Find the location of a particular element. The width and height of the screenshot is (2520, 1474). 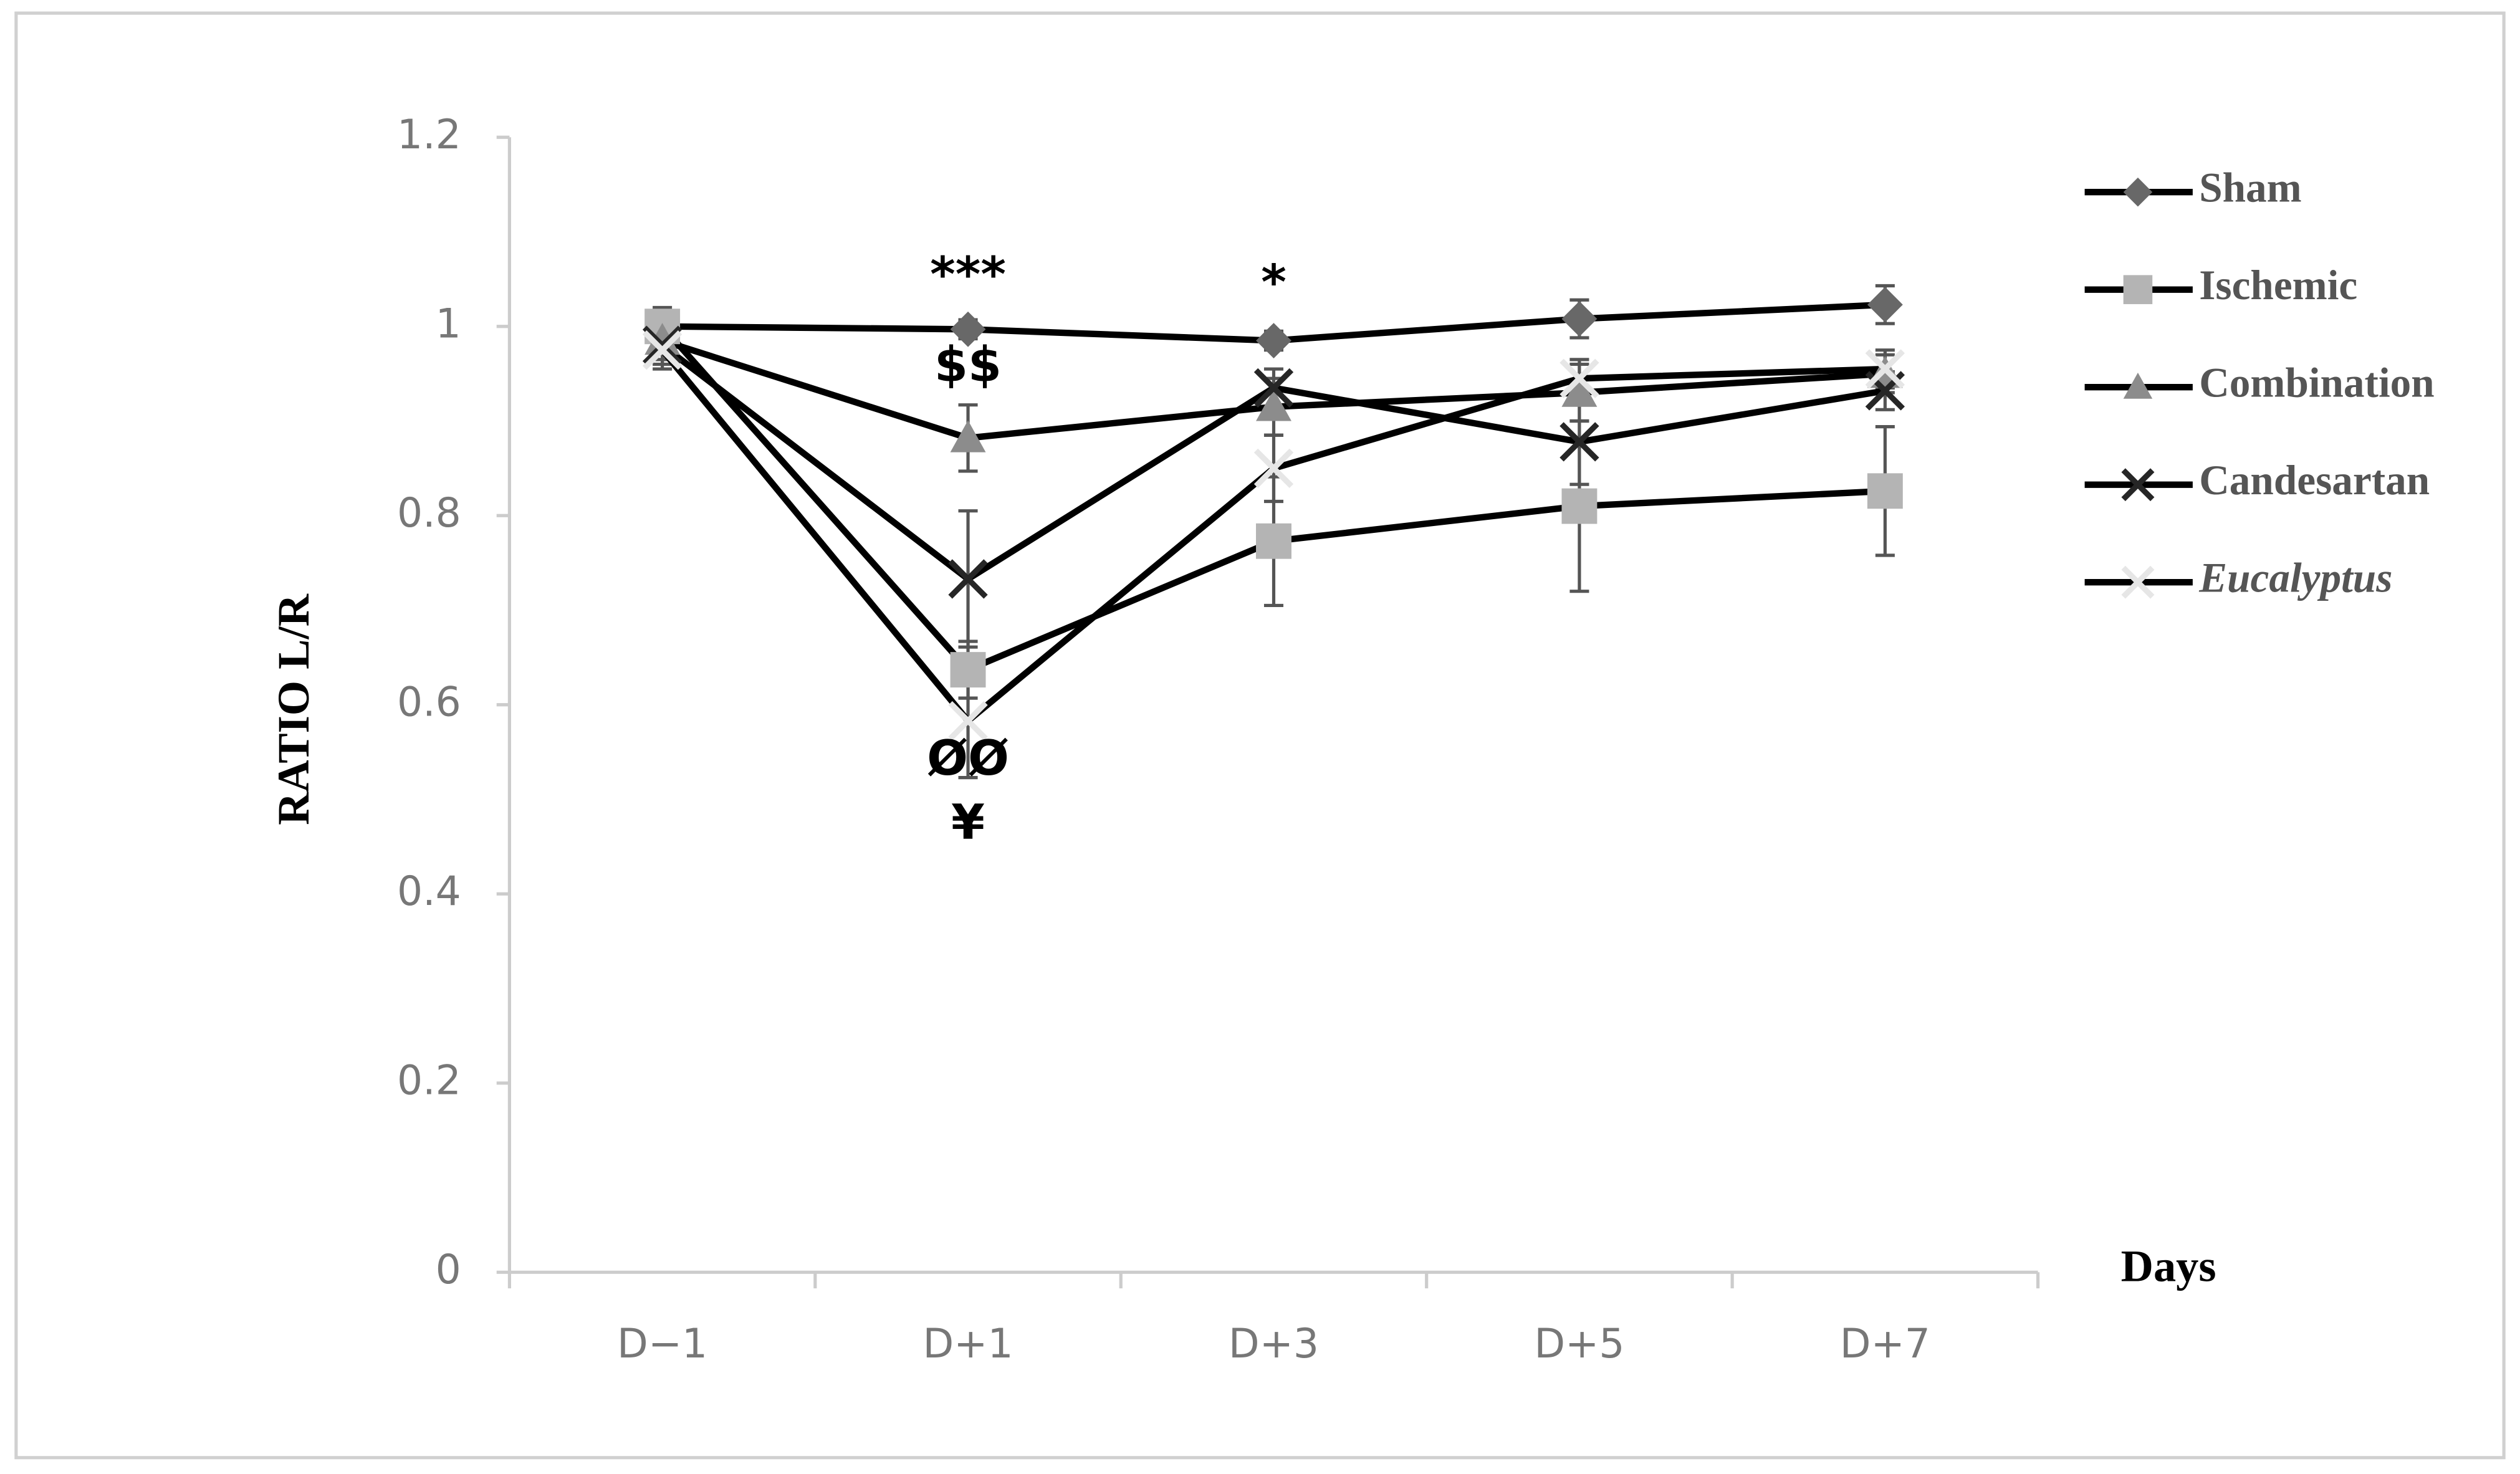

legend-label: Eucalyptus is located at coordinates (2295, 578).